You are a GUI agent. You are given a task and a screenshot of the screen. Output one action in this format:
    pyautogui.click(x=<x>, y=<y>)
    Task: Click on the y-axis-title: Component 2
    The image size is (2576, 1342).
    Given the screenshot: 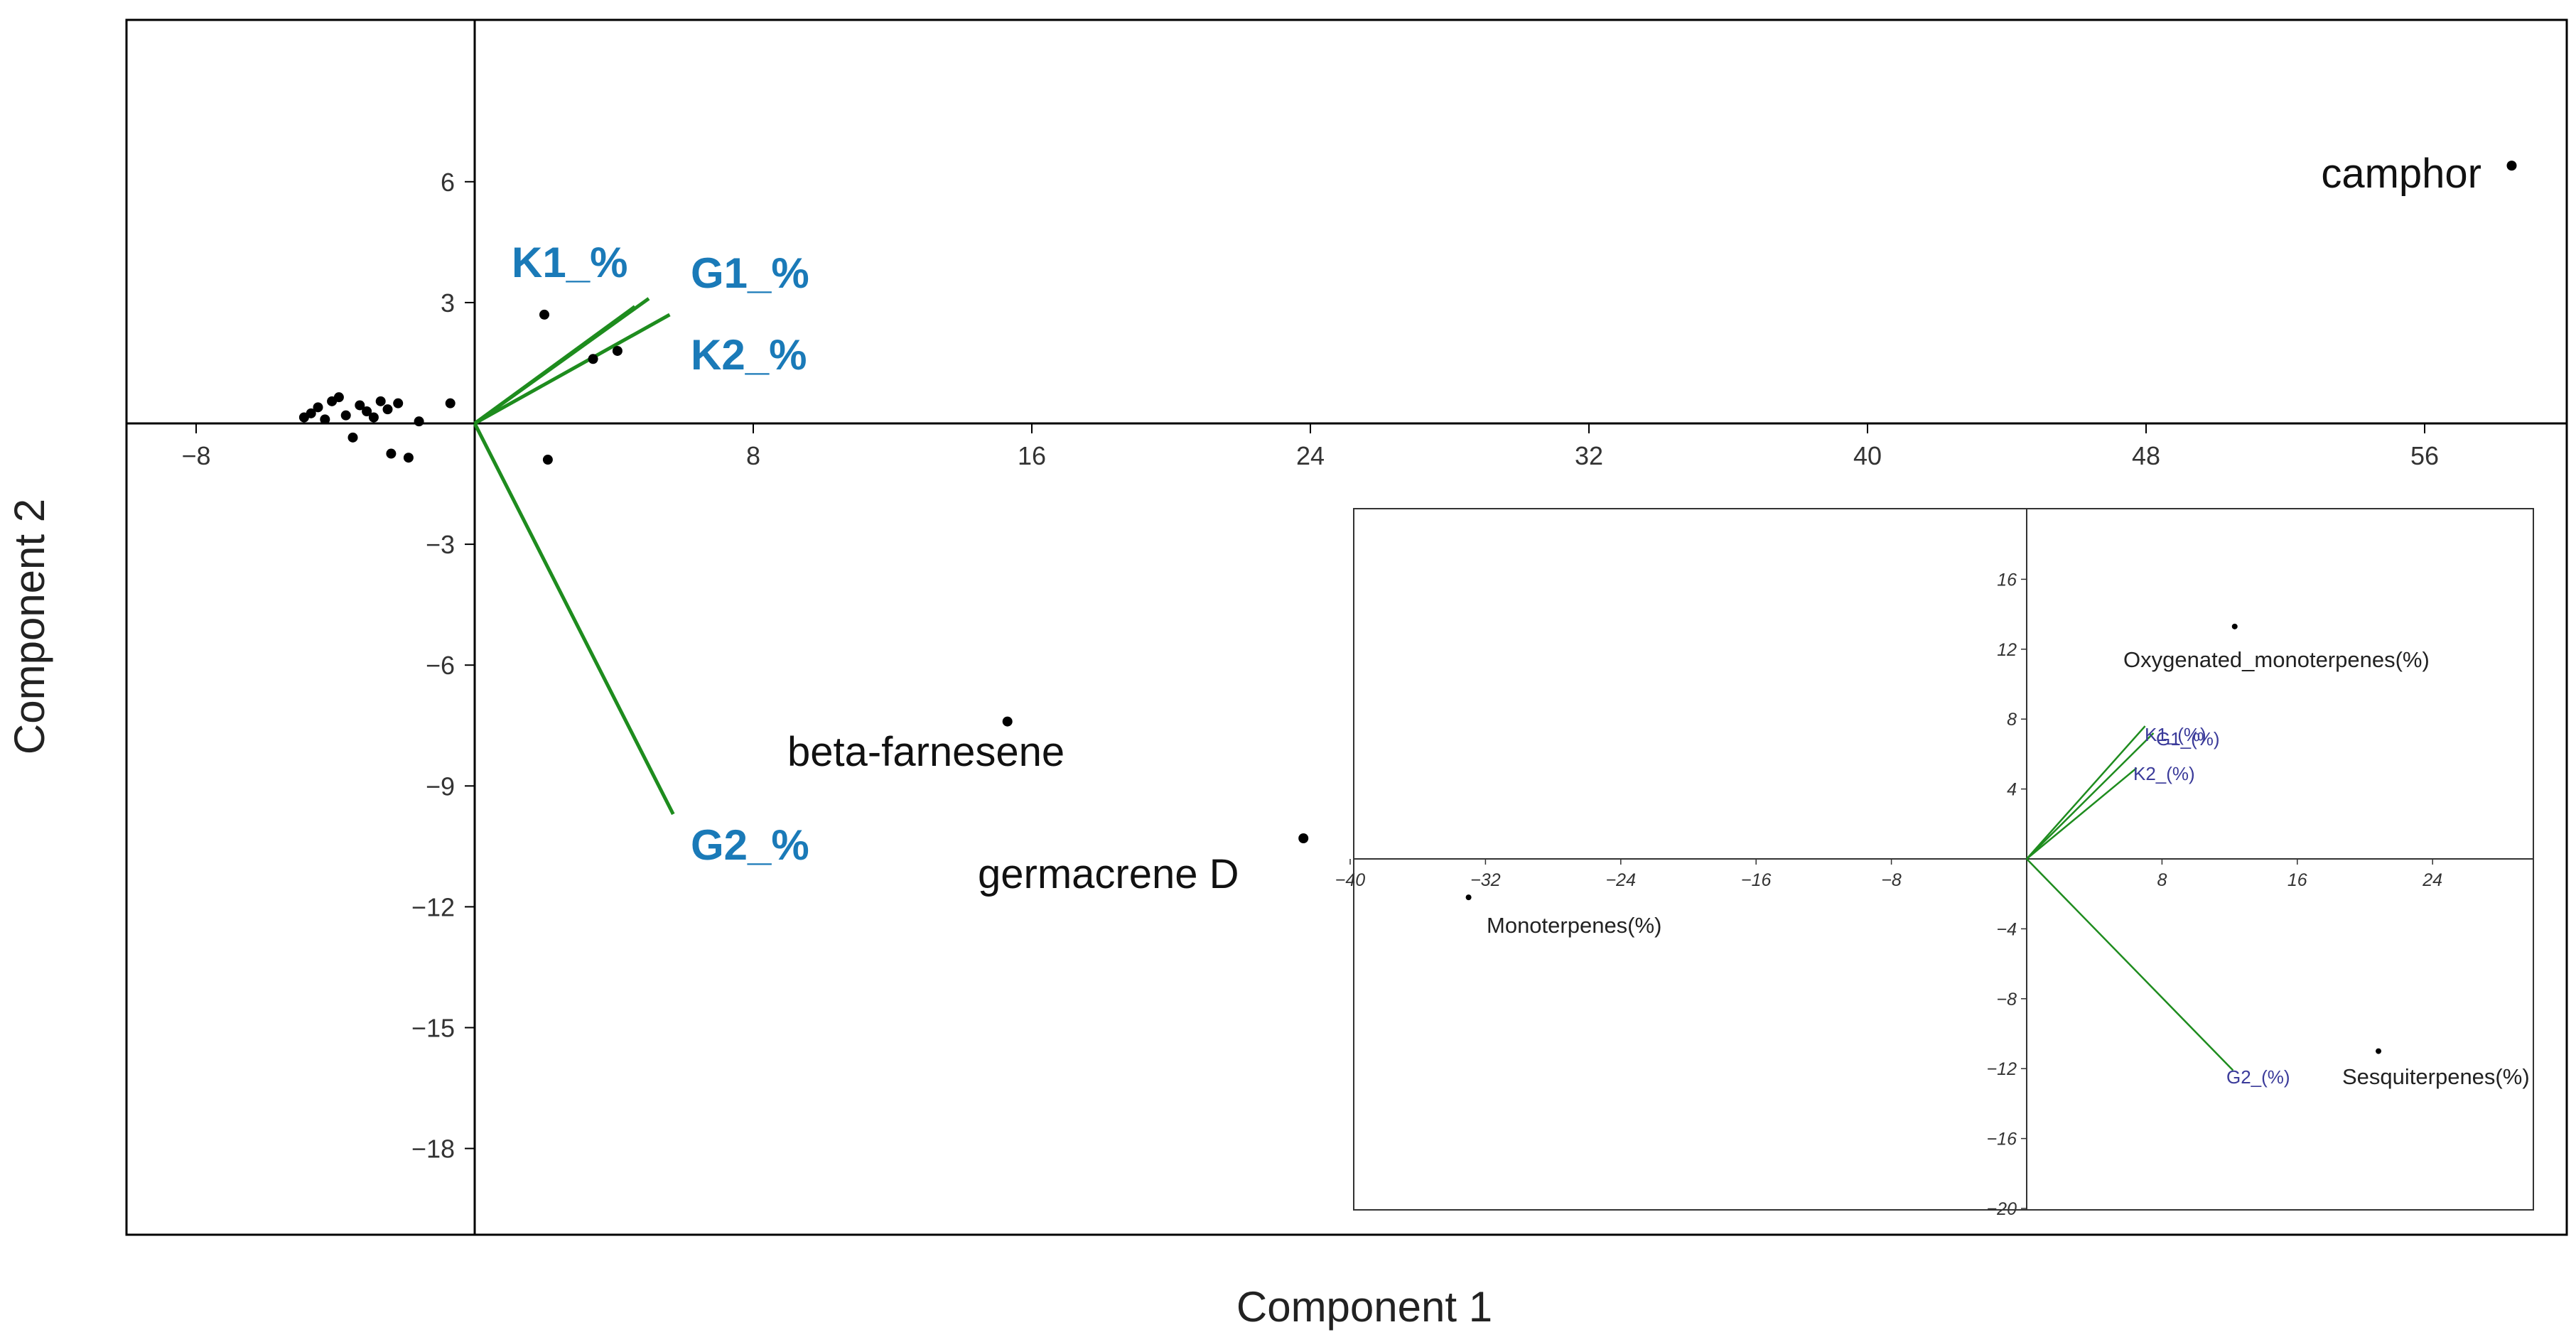 What is the action you would take?
    pyautogui.click(x=29, y=627)
    